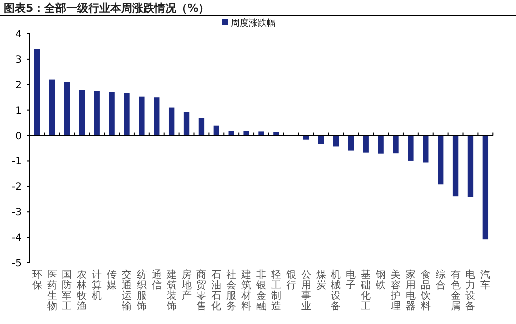  What do you see at coordinates (82, 291) in the screenshot?
I see `x-tick-label: 农林牧渔` at bounding box center [82, 291].